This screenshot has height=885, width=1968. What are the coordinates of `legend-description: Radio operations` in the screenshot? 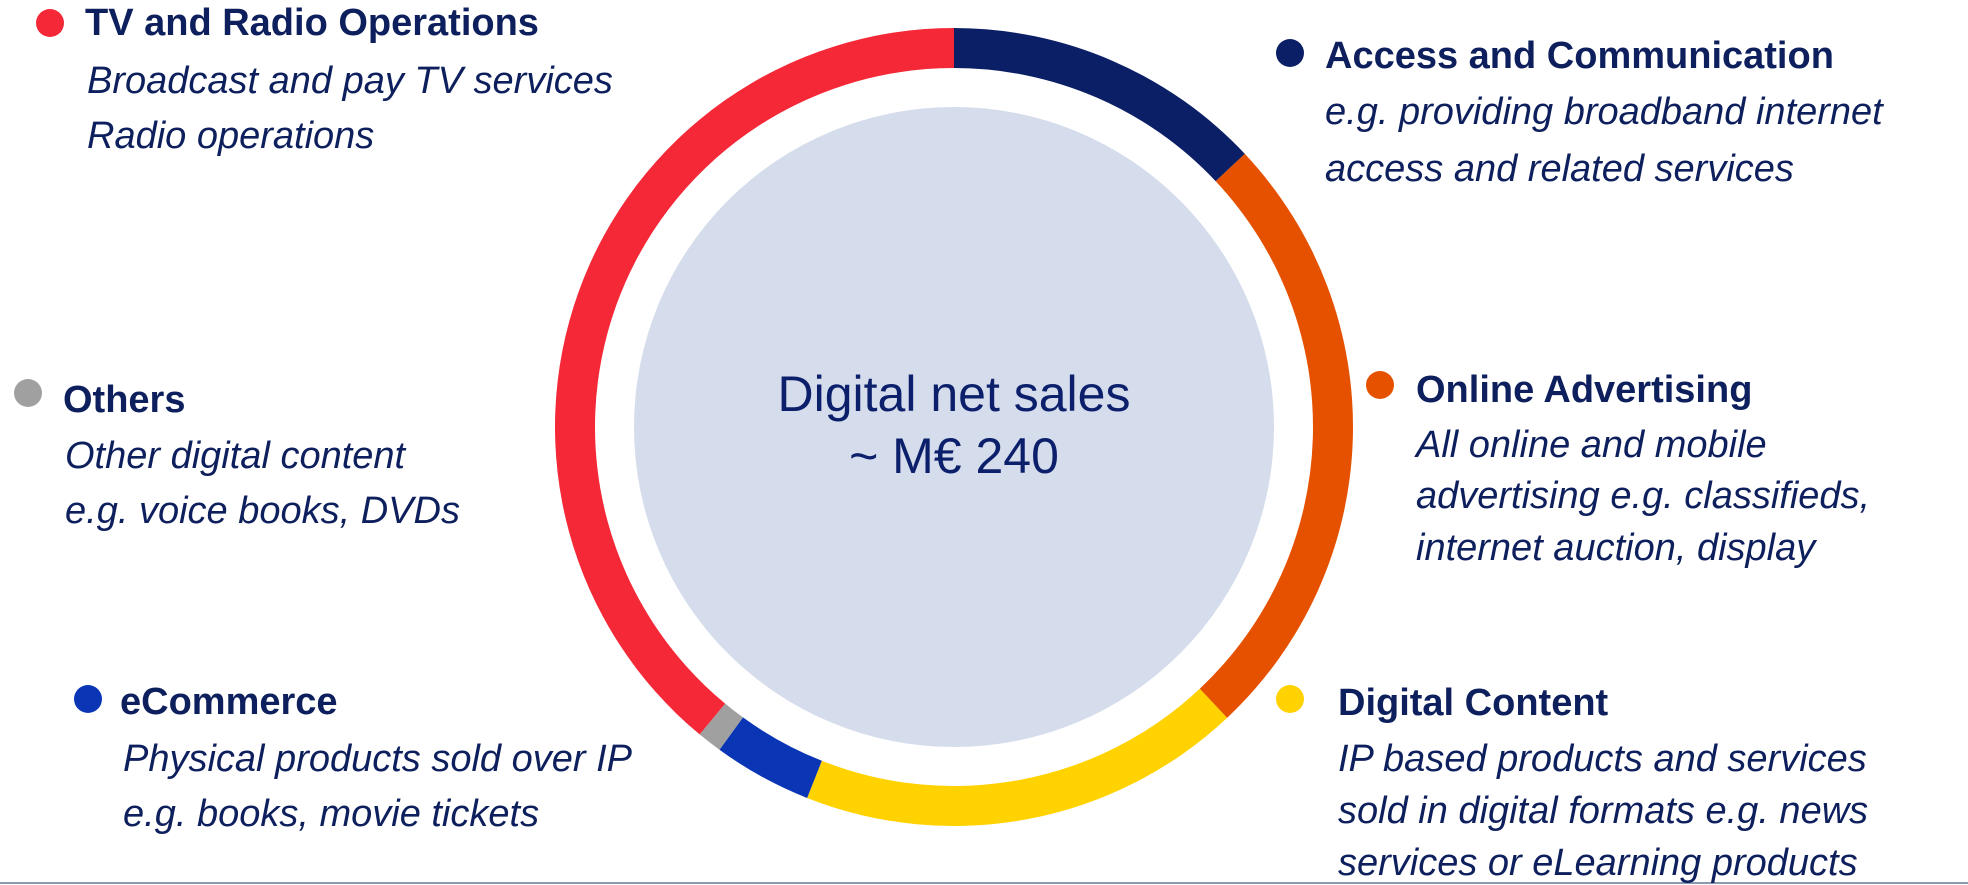 It's located at (230, 136).